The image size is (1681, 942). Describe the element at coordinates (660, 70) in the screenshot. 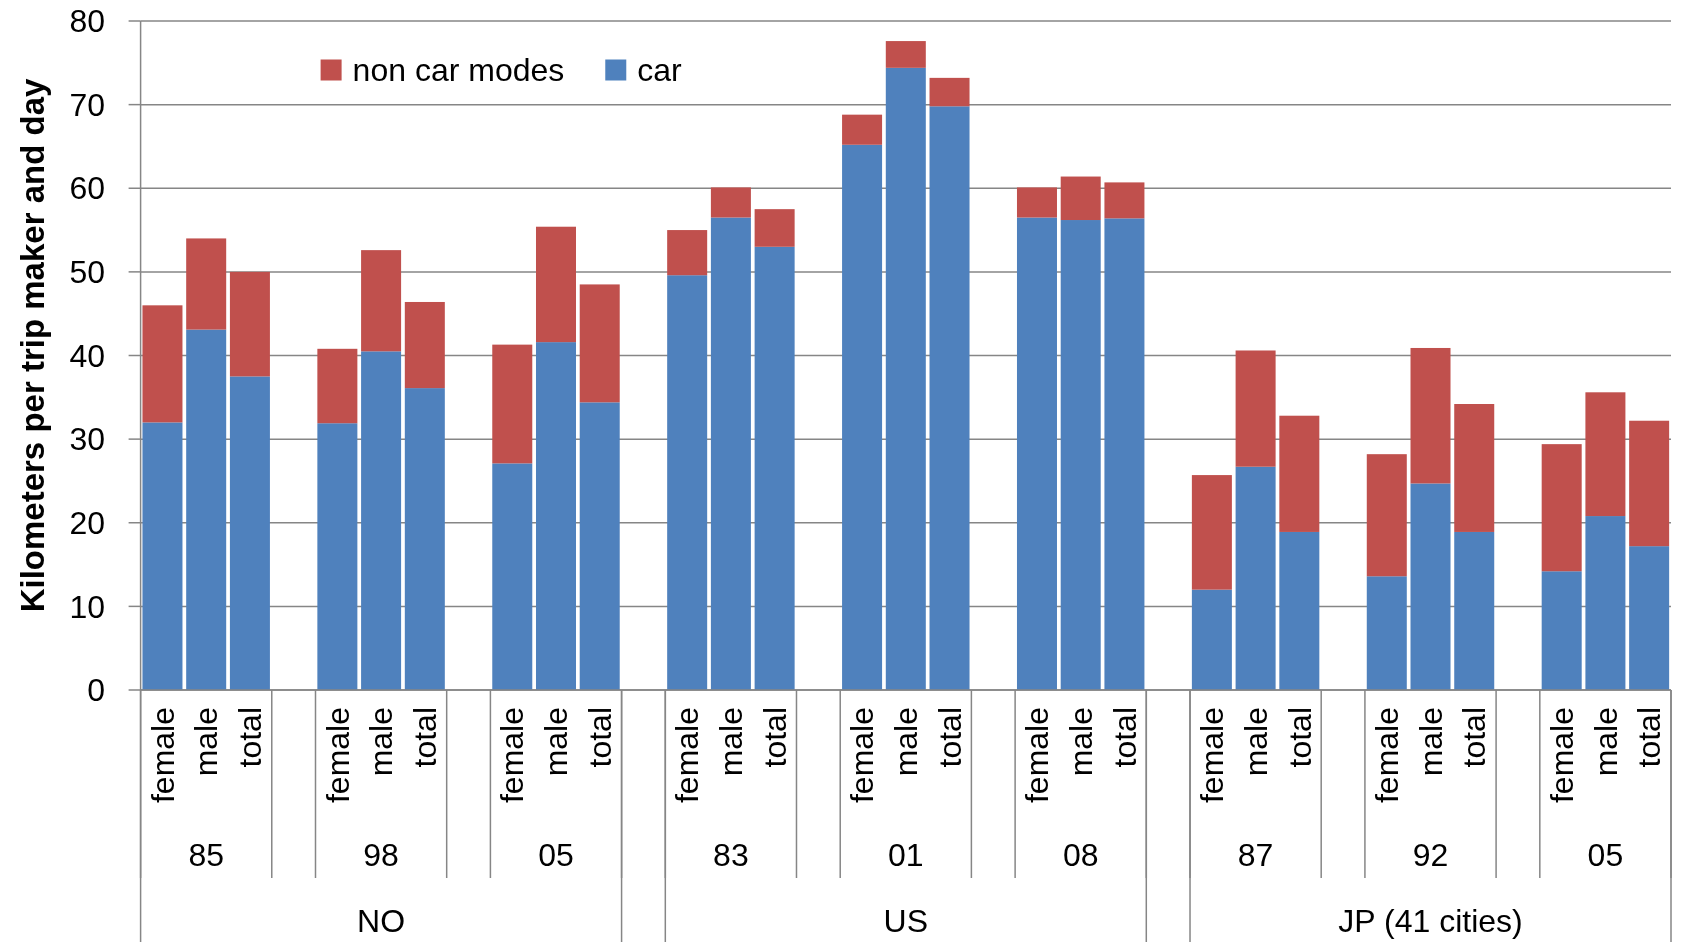

I see `legend-label: car` at that location.